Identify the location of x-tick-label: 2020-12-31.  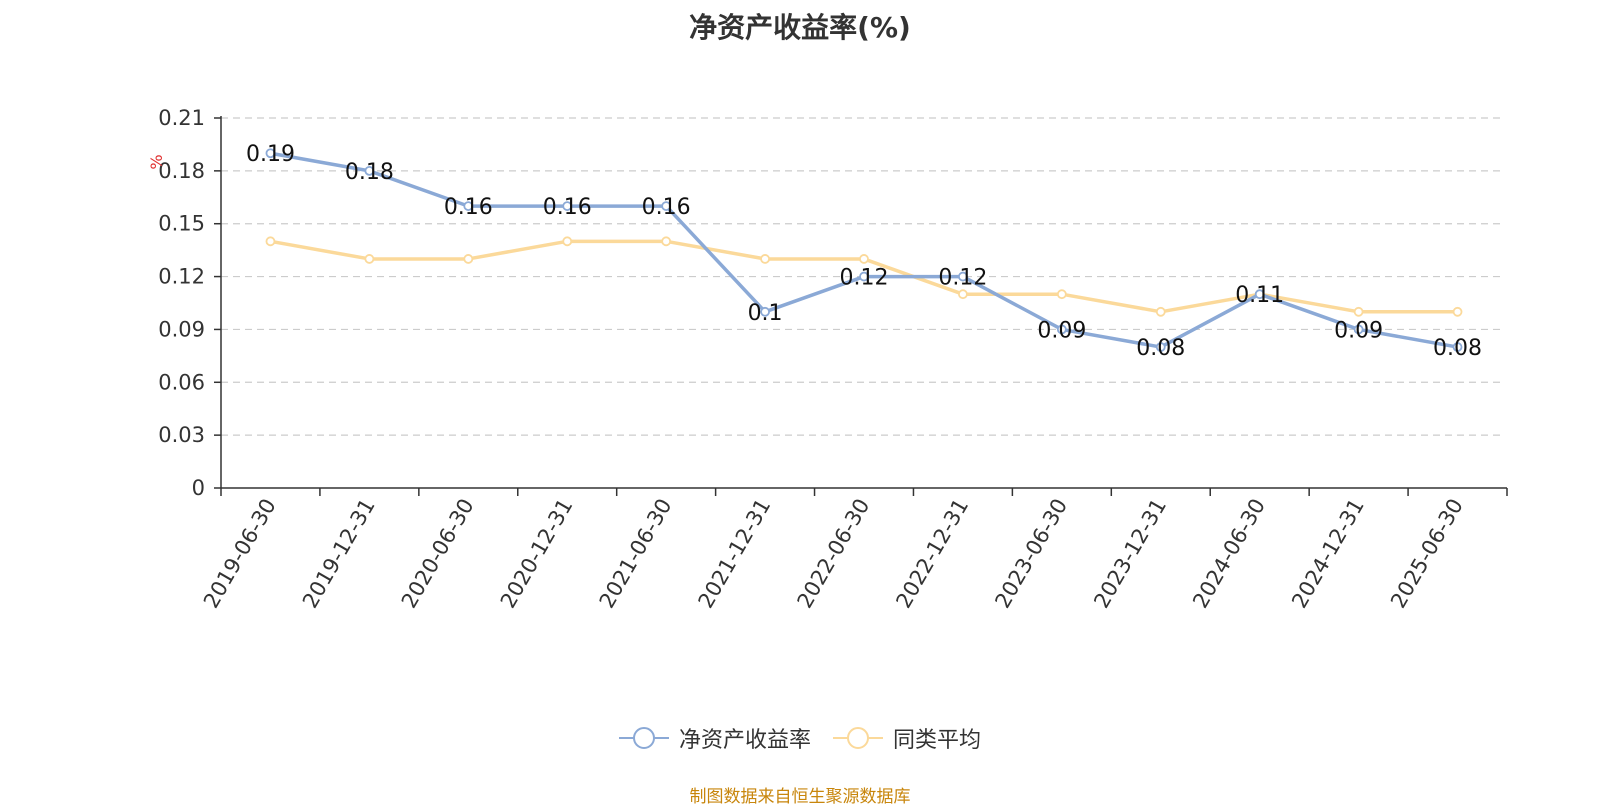
(537, 554).